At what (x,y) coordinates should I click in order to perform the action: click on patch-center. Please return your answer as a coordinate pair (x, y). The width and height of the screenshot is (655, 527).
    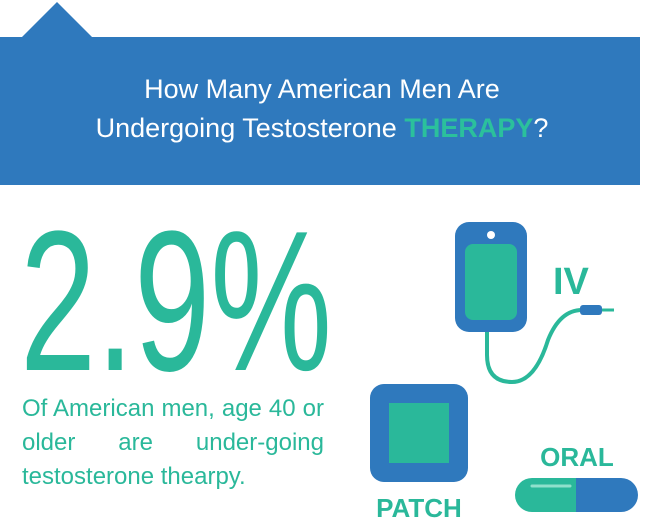
    Looking at the image, I should click on (419, 433).